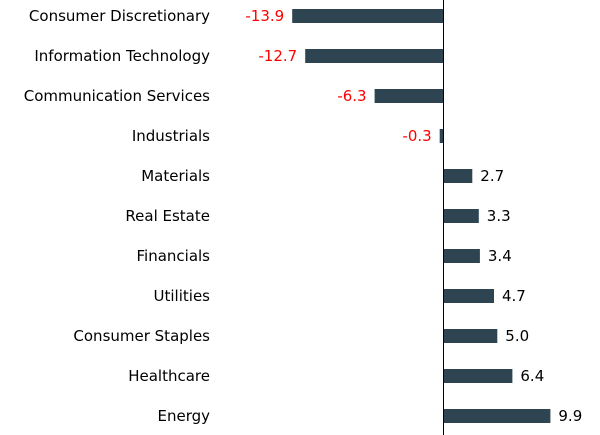  Describe the element at coordinates (461, 216) in the screenshot. I see `bar-real-estate` at that location.